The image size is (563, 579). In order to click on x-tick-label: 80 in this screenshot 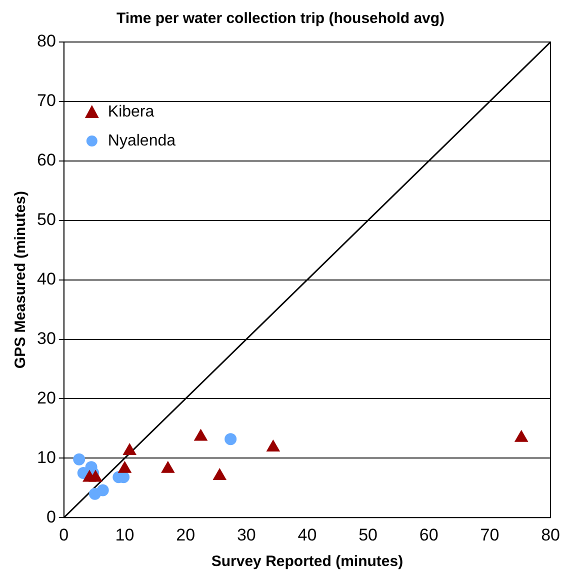, I will do `click(550, 534)`.